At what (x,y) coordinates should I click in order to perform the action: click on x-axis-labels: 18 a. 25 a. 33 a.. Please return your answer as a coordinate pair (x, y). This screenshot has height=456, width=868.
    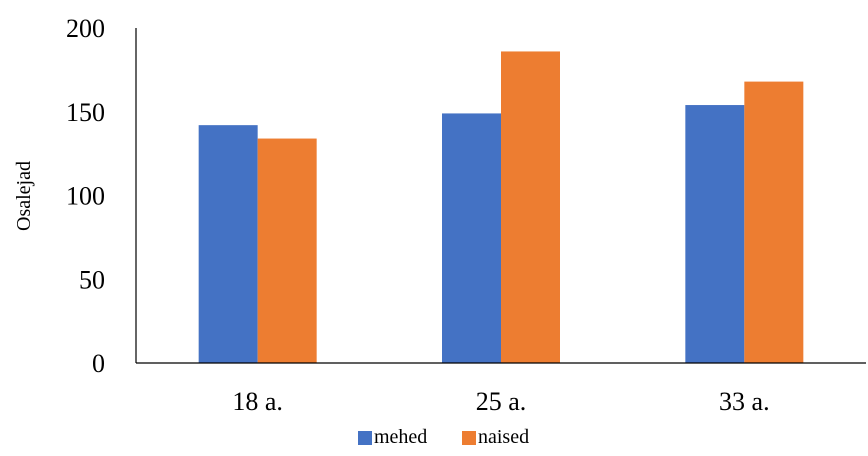
    Looking at the image, I should click on (500, 401).